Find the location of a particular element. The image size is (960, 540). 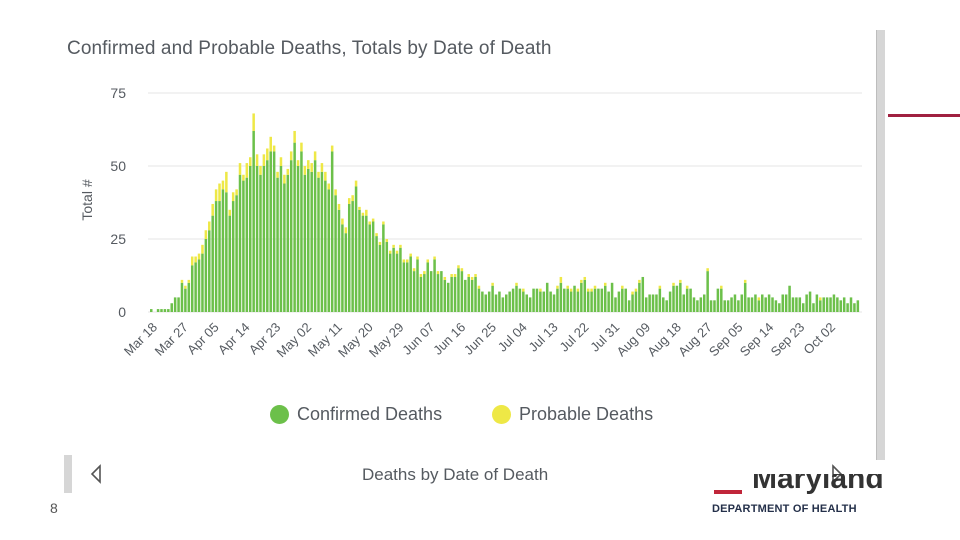

tab-caption: Deaths by Date of Death is located at coordinates (455, 474).